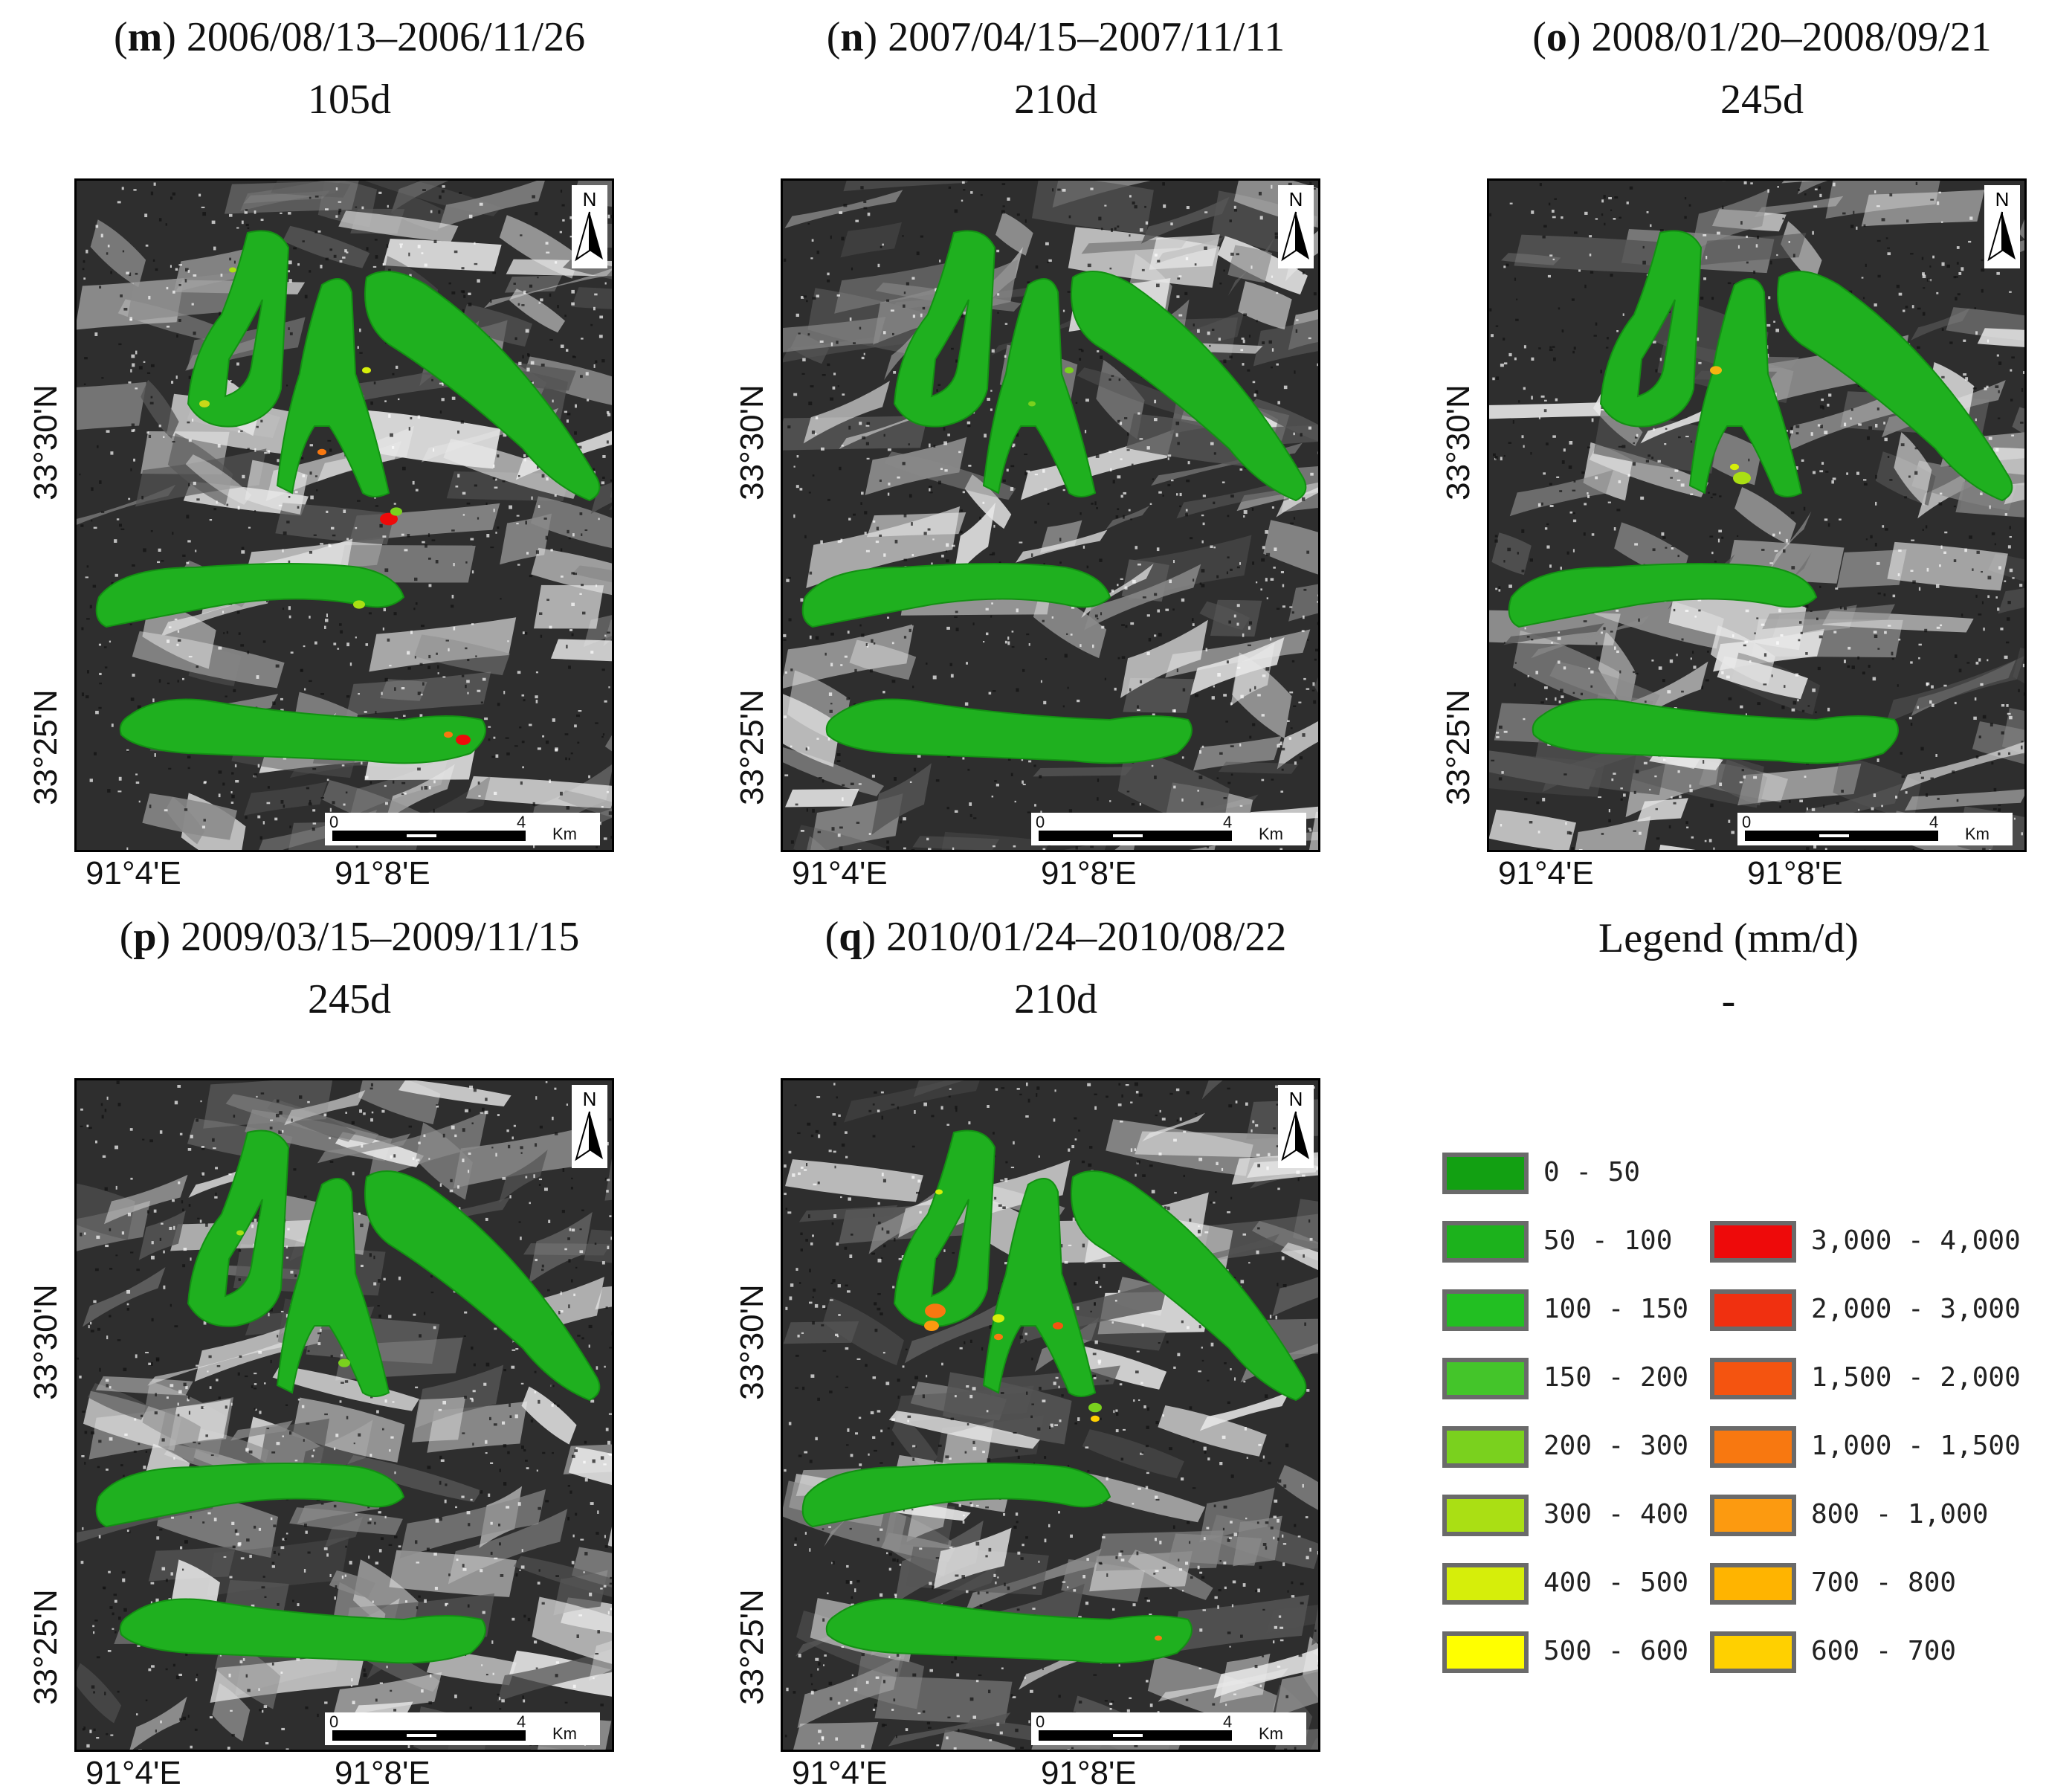 This screenshot has height=1792, width=2046. I want to click on panel-letter: n, so click(851, 37).